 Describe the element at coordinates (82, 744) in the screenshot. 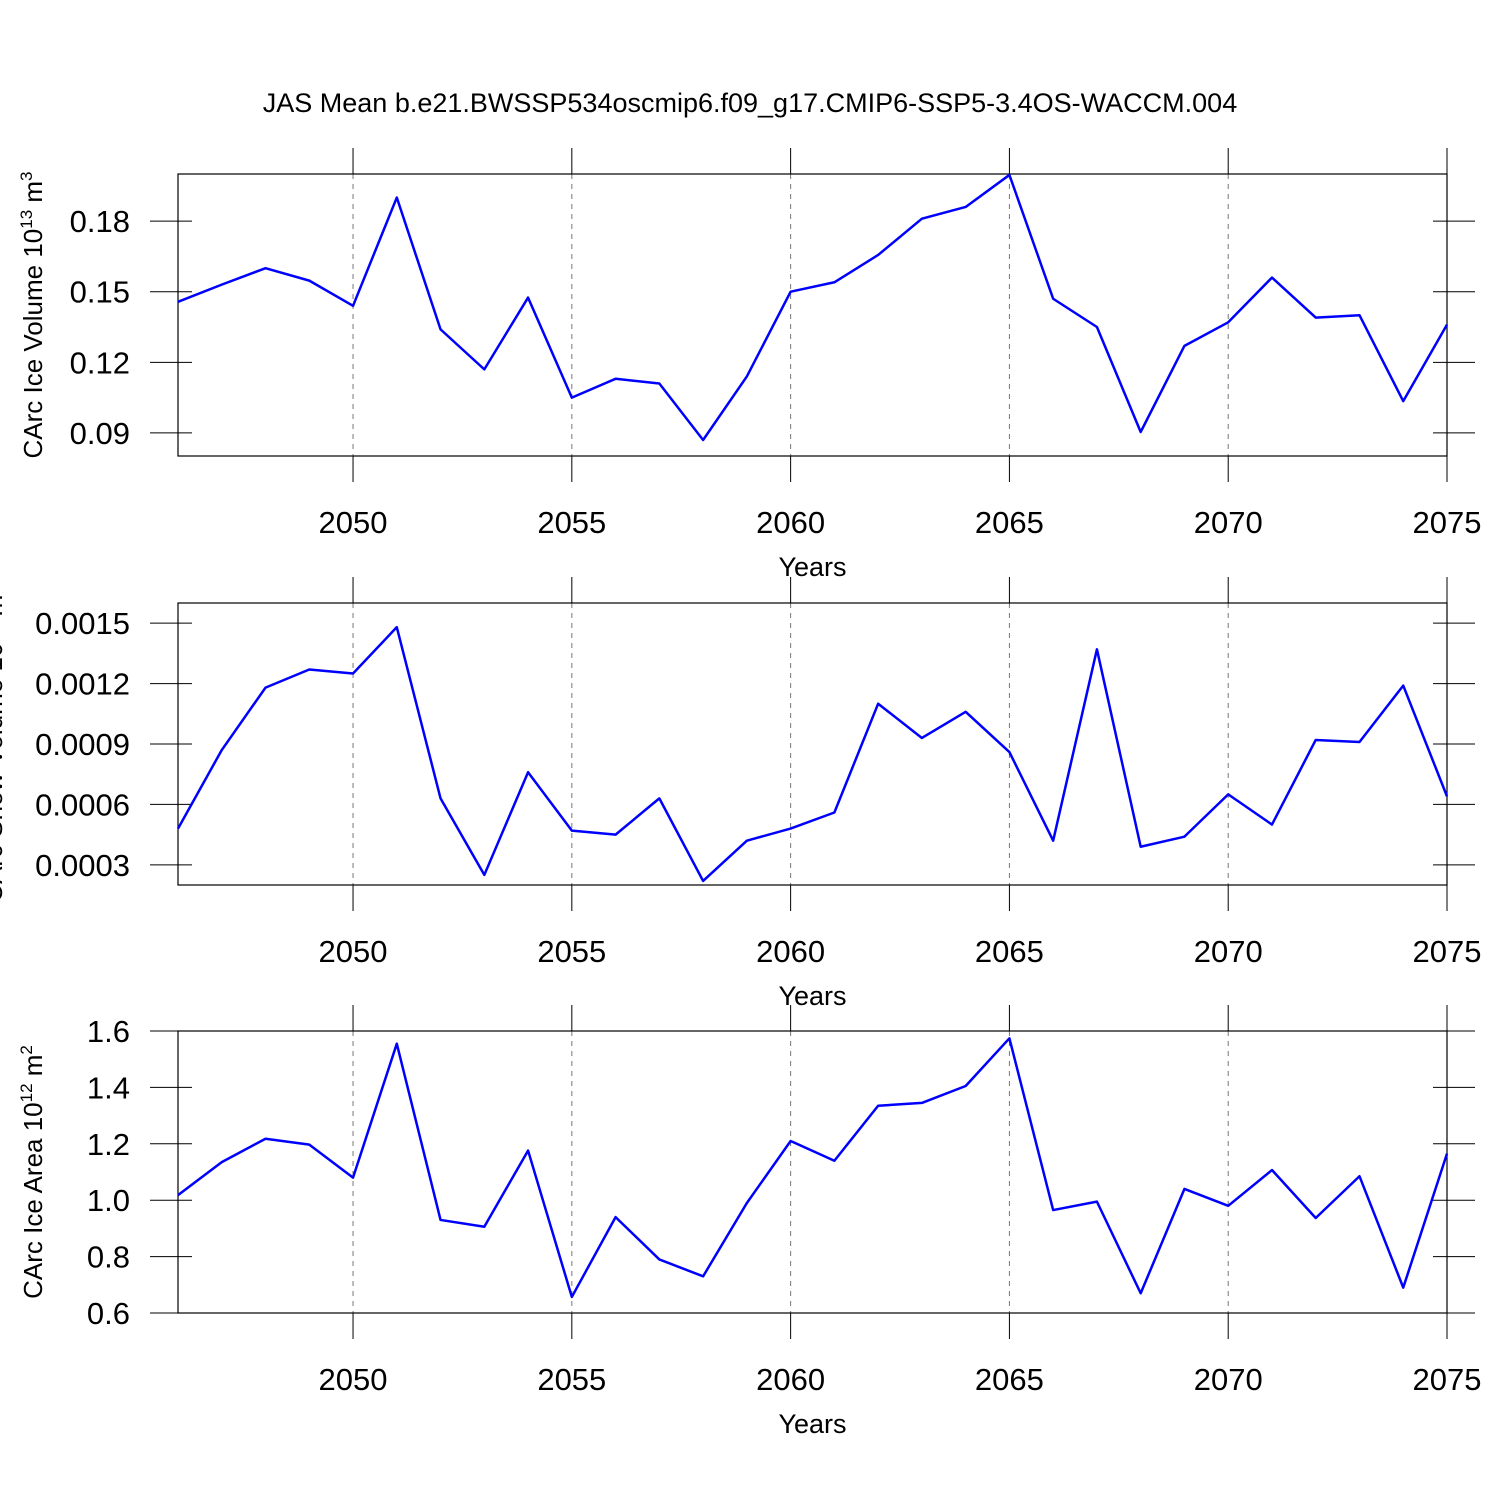

I see `y-tick-label: 0.0009` at that location.